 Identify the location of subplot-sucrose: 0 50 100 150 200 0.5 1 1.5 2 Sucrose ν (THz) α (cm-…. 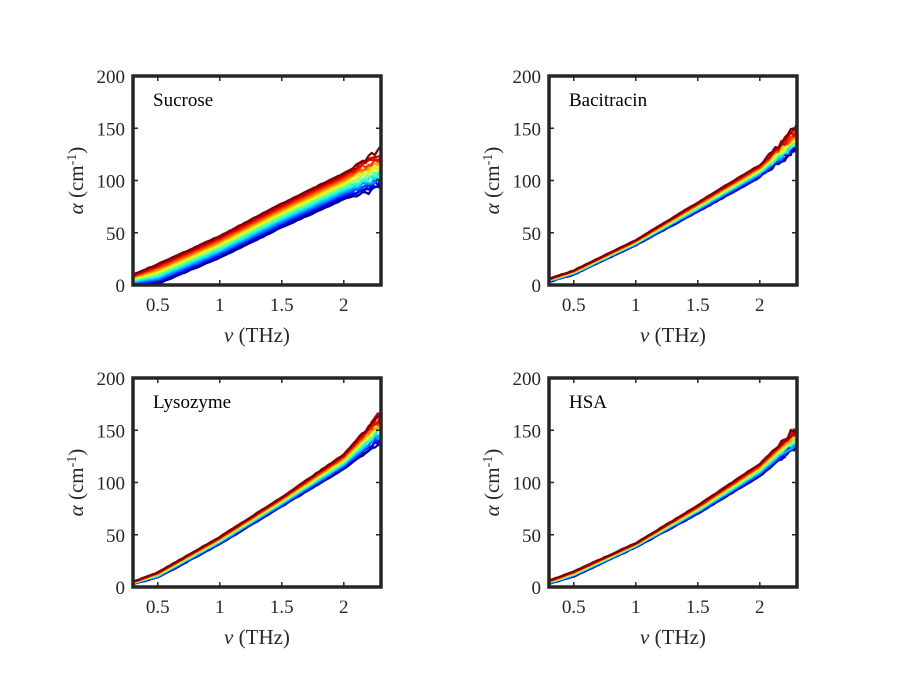
(223, 207).